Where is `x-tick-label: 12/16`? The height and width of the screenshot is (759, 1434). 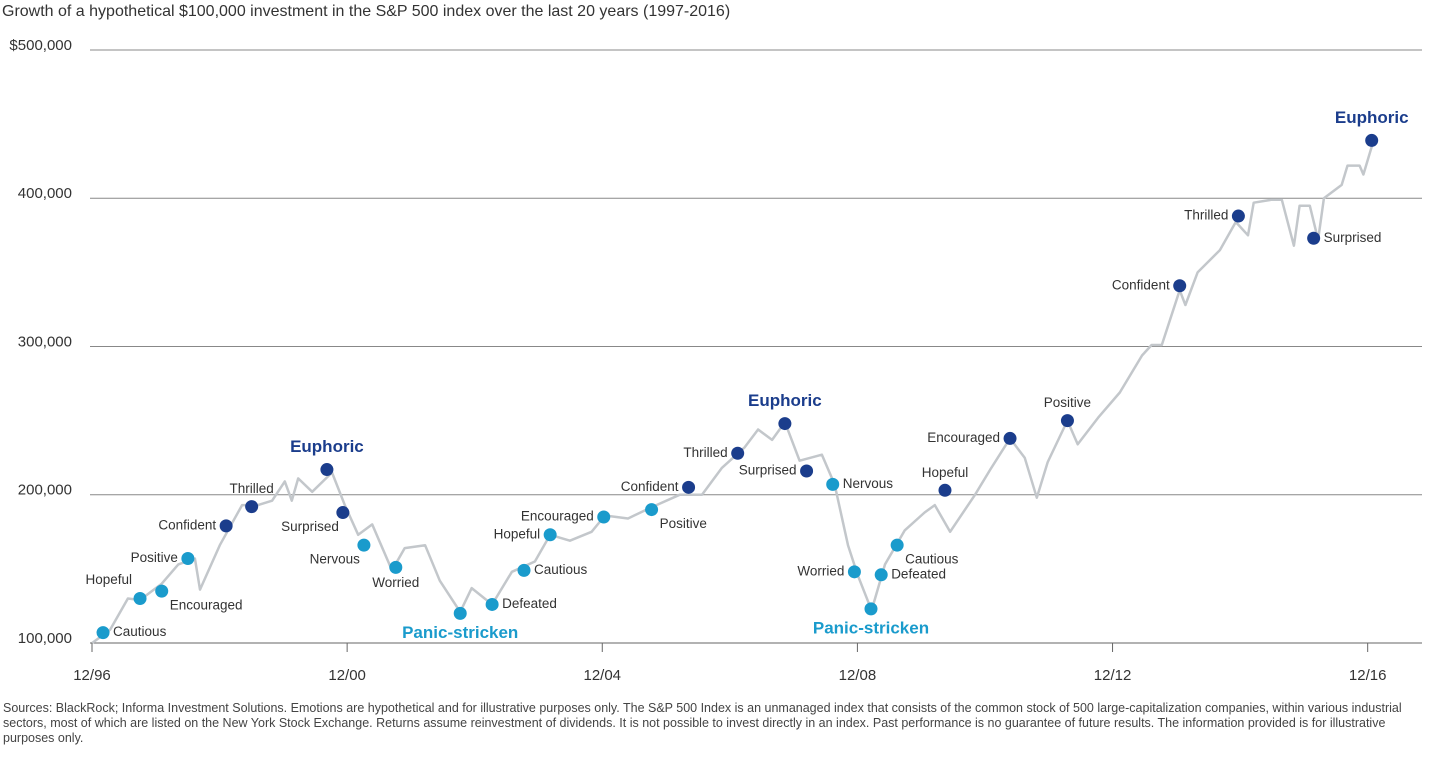 x-tick-label: 12/16 is located at coordinates (1368, 675).